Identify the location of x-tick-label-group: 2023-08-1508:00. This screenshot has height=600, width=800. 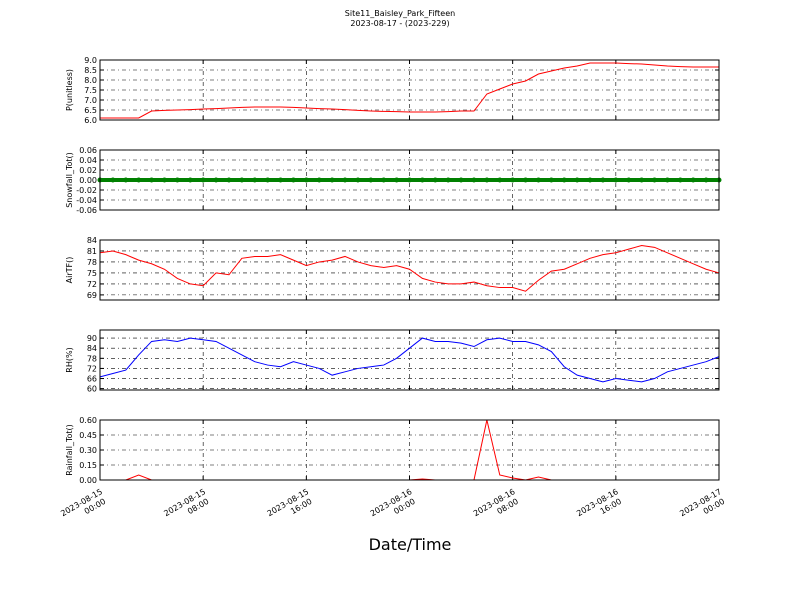
(187, 507).